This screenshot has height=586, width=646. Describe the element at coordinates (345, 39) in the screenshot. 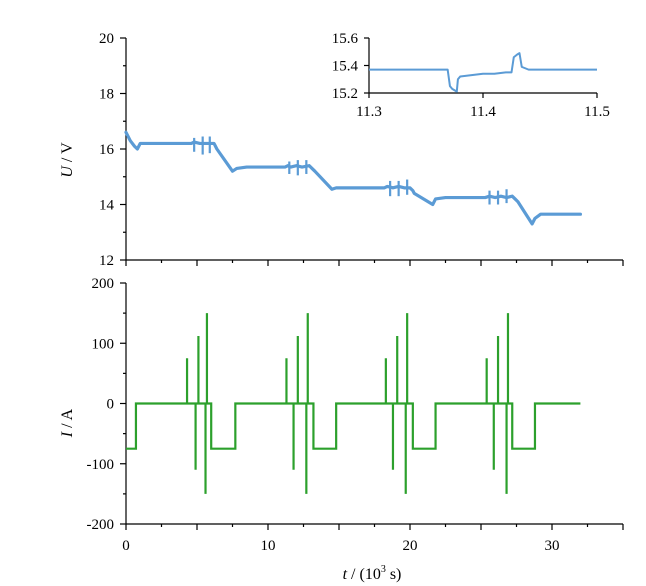

I see `inset-y-tick-label: 15.6` at that location.